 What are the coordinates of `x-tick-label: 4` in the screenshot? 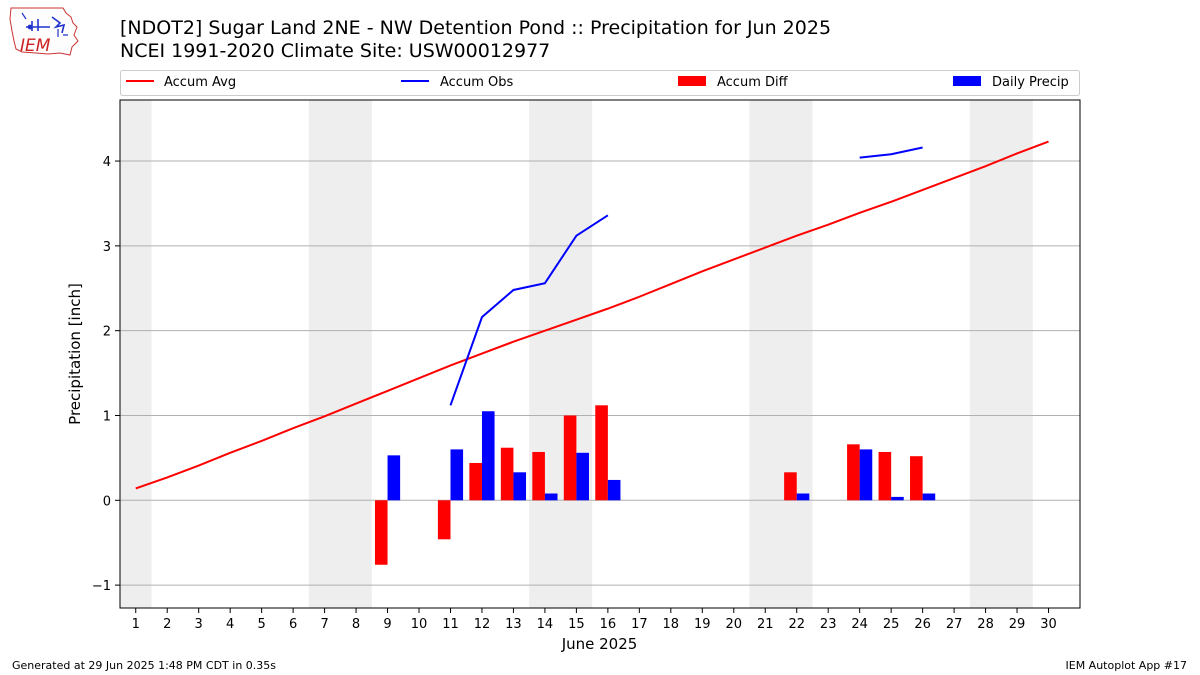 It's located at (230, 624).